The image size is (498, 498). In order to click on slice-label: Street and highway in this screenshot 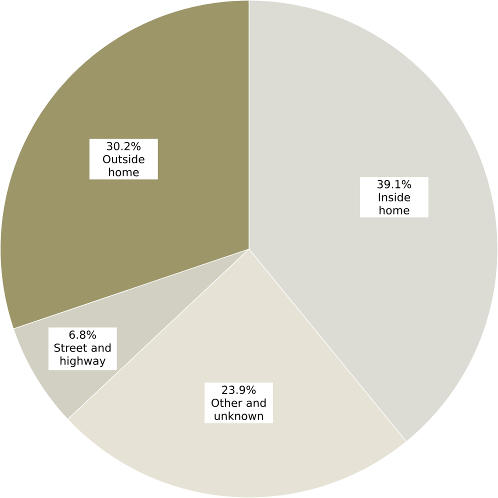, I will do `click(82, 355)`.